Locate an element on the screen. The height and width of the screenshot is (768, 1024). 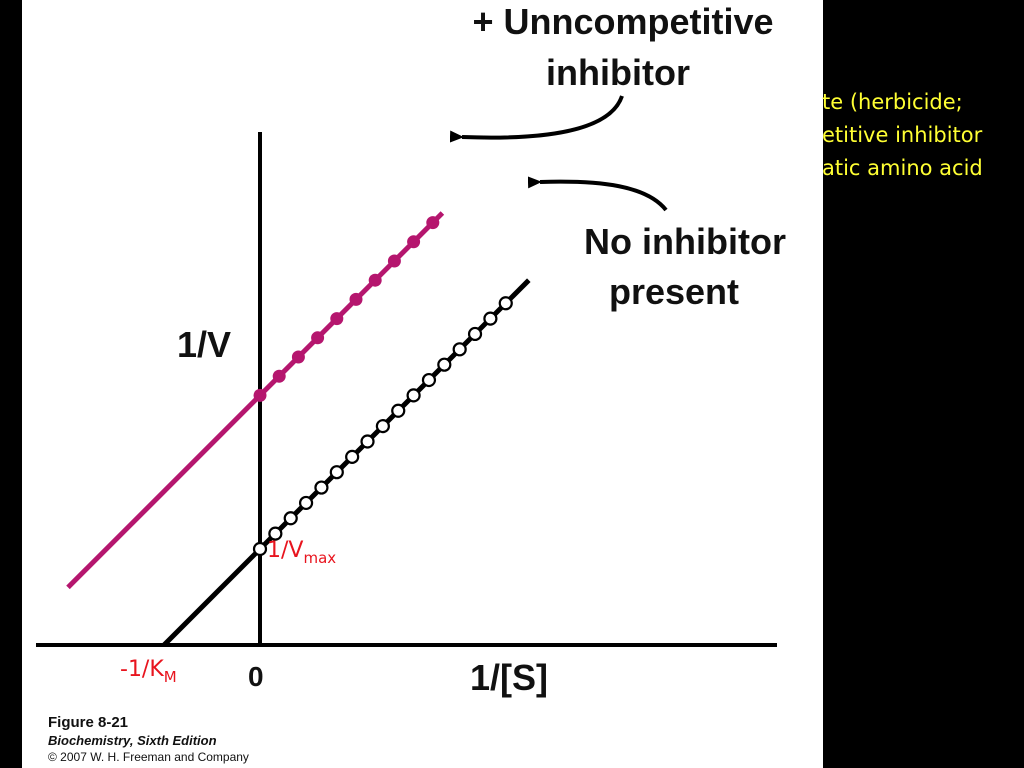
x-axis-label: 1/[S] is located at coordinates (509, 677).